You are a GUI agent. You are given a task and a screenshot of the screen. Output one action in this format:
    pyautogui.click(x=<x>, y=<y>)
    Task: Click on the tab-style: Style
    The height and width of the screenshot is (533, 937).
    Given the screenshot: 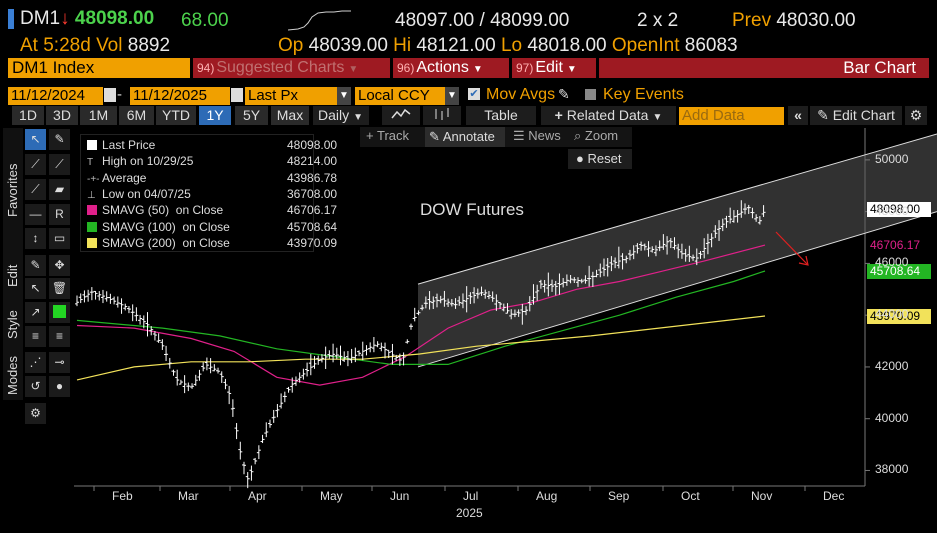 What is the action you would take?
    pyautogui.click(x=12, y=325)
    